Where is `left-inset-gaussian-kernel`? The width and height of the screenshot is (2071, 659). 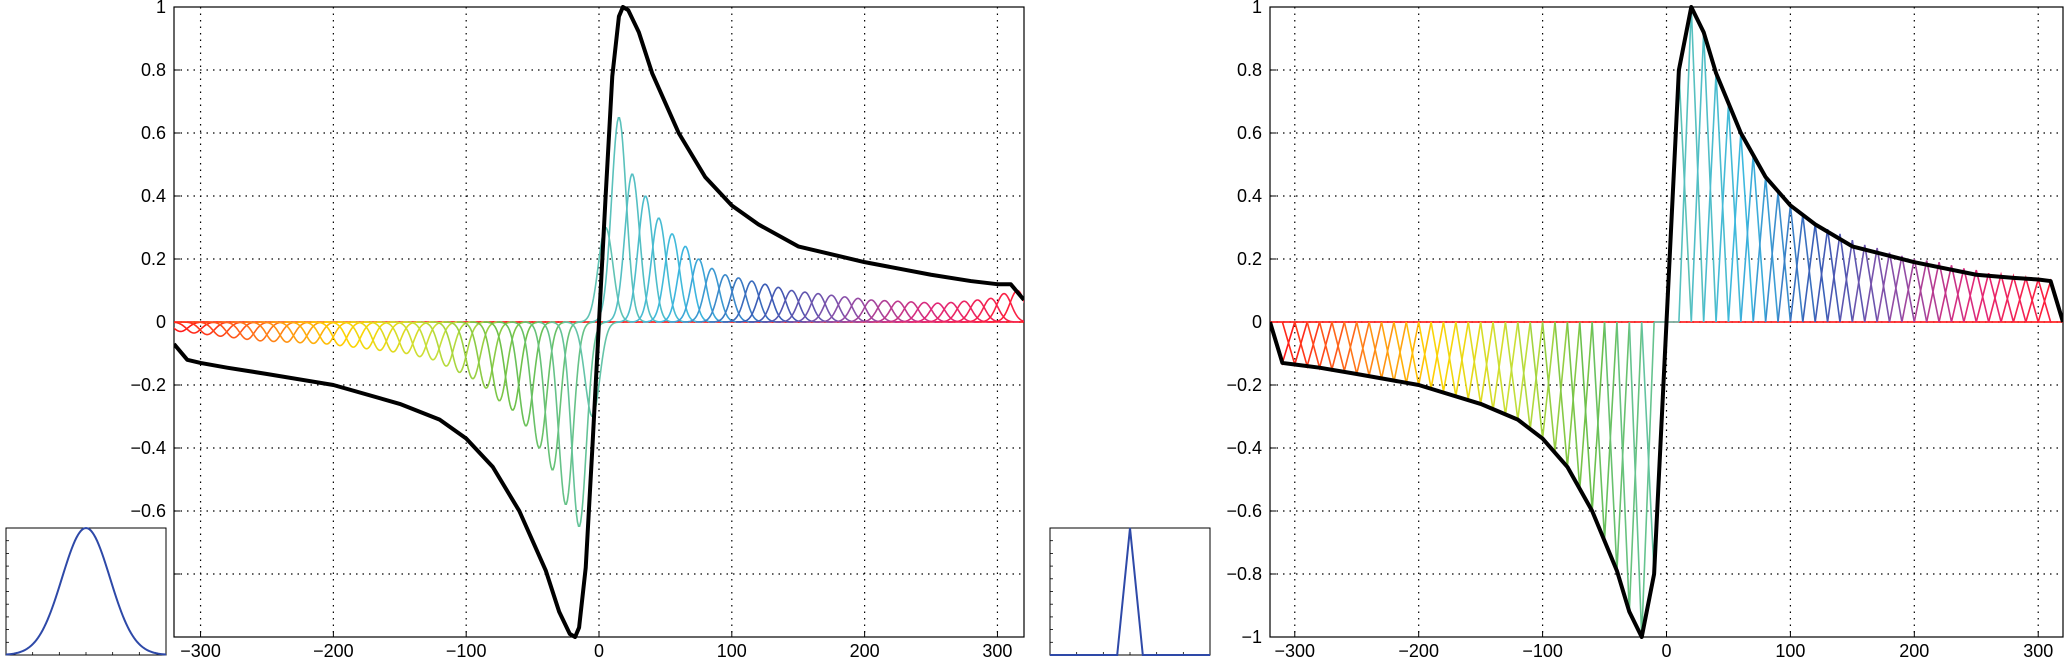
left-inset-gaussian-kernel is located at coordinates (86, 591).